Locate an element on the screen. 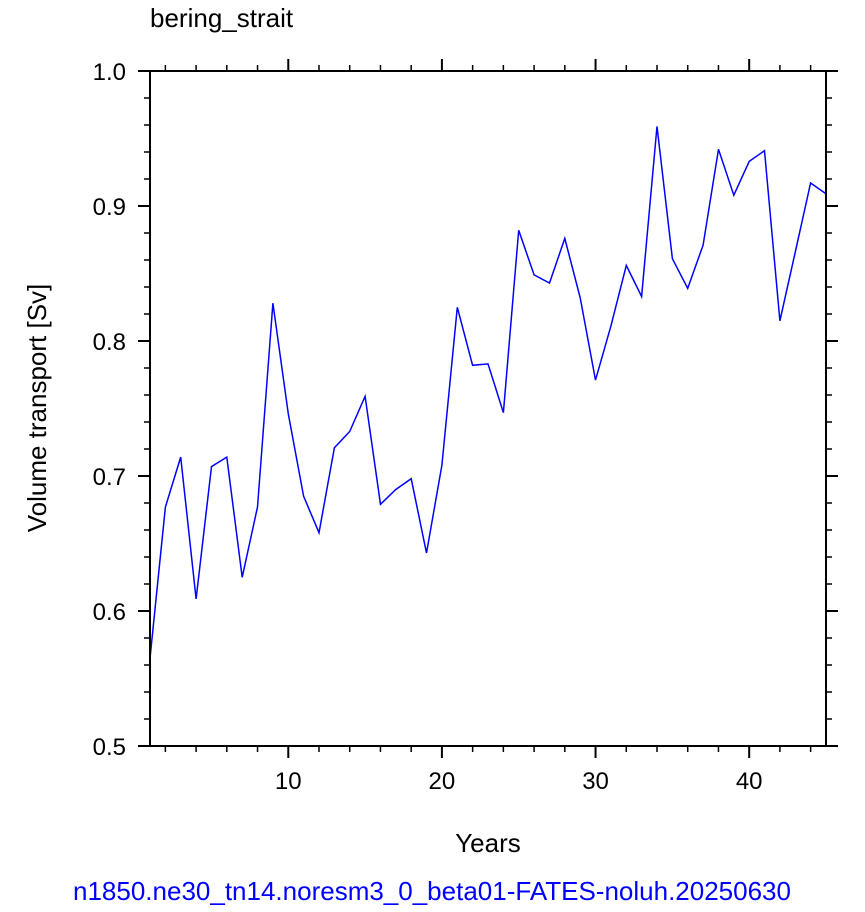 This screenshot has width=865, height=912. y-tick-label: 0.5 is located at coordinates (109, 747).